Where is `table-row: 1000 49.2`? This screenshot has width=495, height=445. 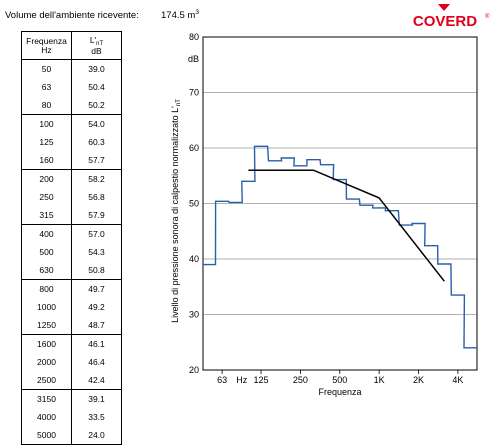
table-row: 1000 49.2 is located at coordinates (72, 307).